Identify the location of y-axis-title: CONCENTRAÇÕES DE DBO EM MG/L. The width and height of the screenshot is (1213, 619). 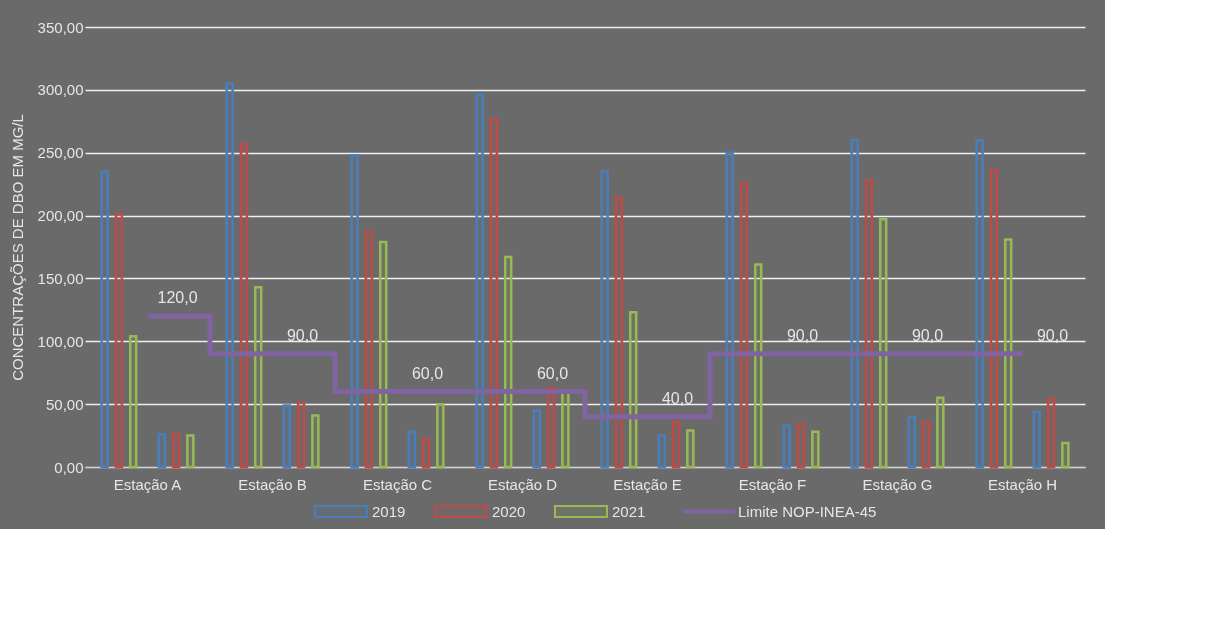
(17, 247).